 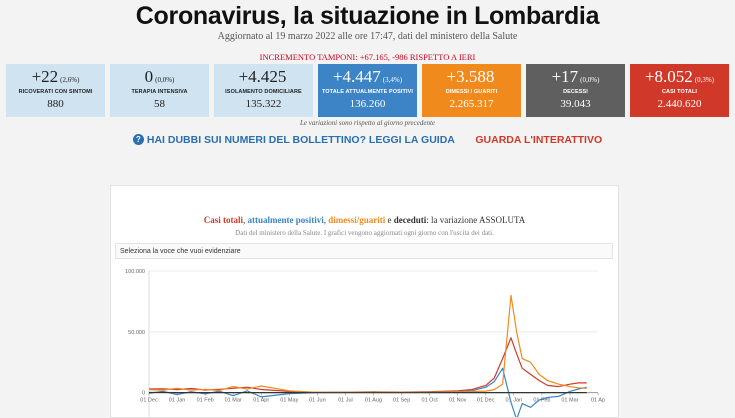 I want to click on card-casi-totali: +8.052(0,3%) CASI TOTALI 2.440.620, so click(x=679, y=90).